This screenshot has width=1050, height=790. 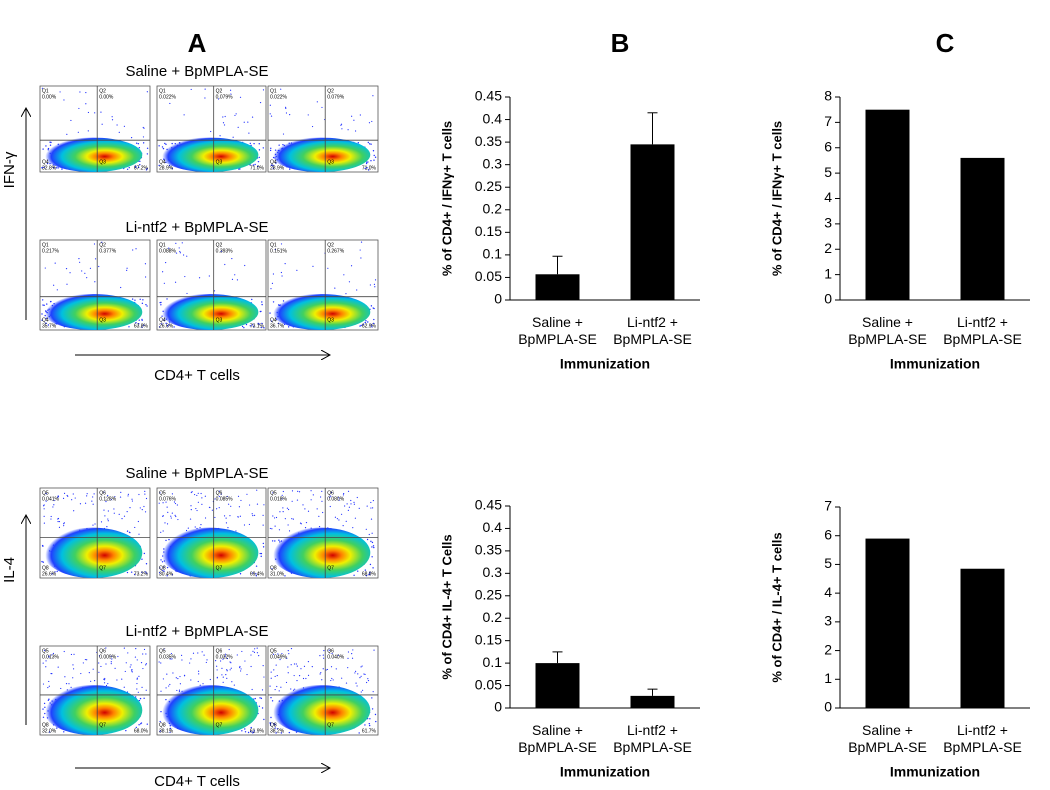 I want to click on quadrant-percent: 0.085%, so click(x=225, y=499).